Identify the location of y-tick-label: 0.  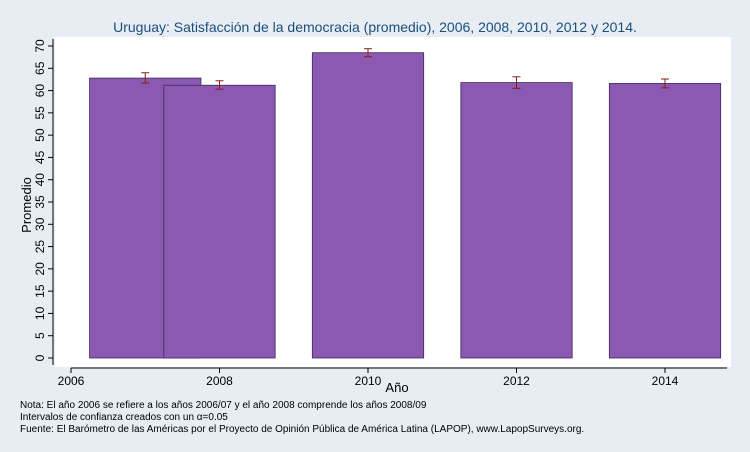
(40, 357).